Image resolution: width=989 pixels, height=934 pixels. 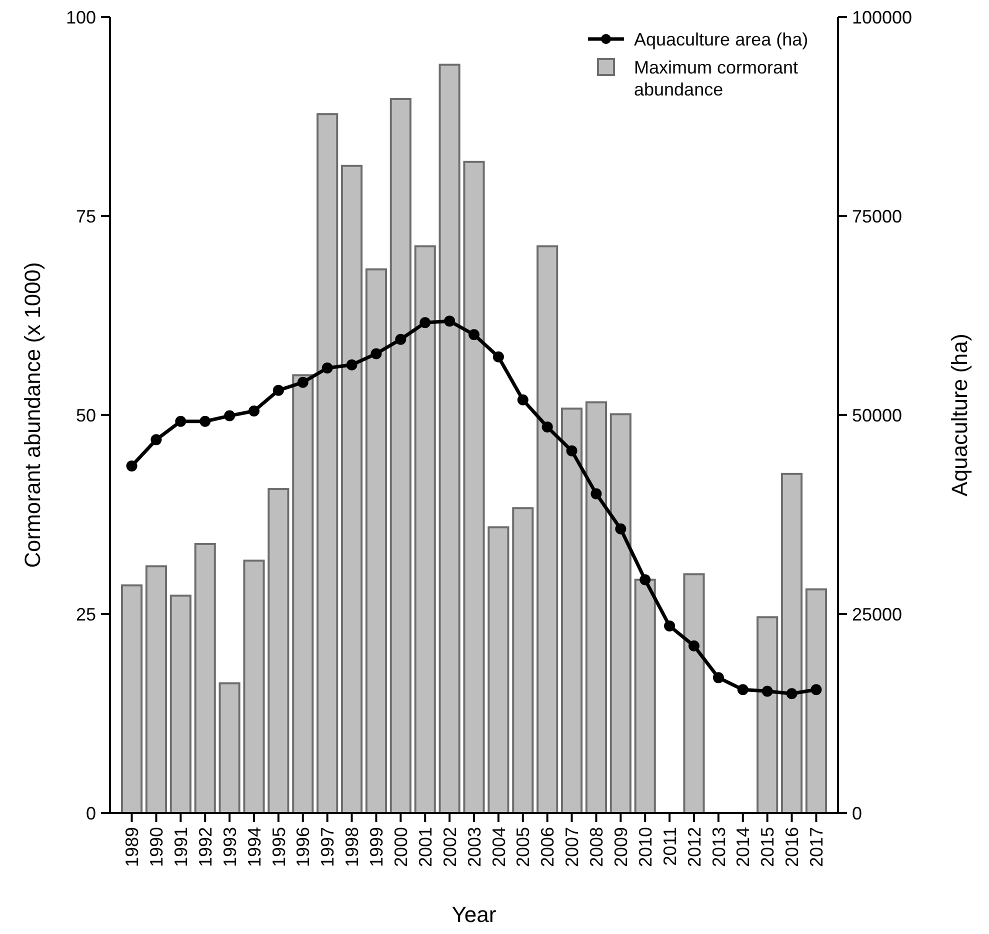 I want to click on y2-axis-title: Aquaculture (ha), so click(x=959, y=415).